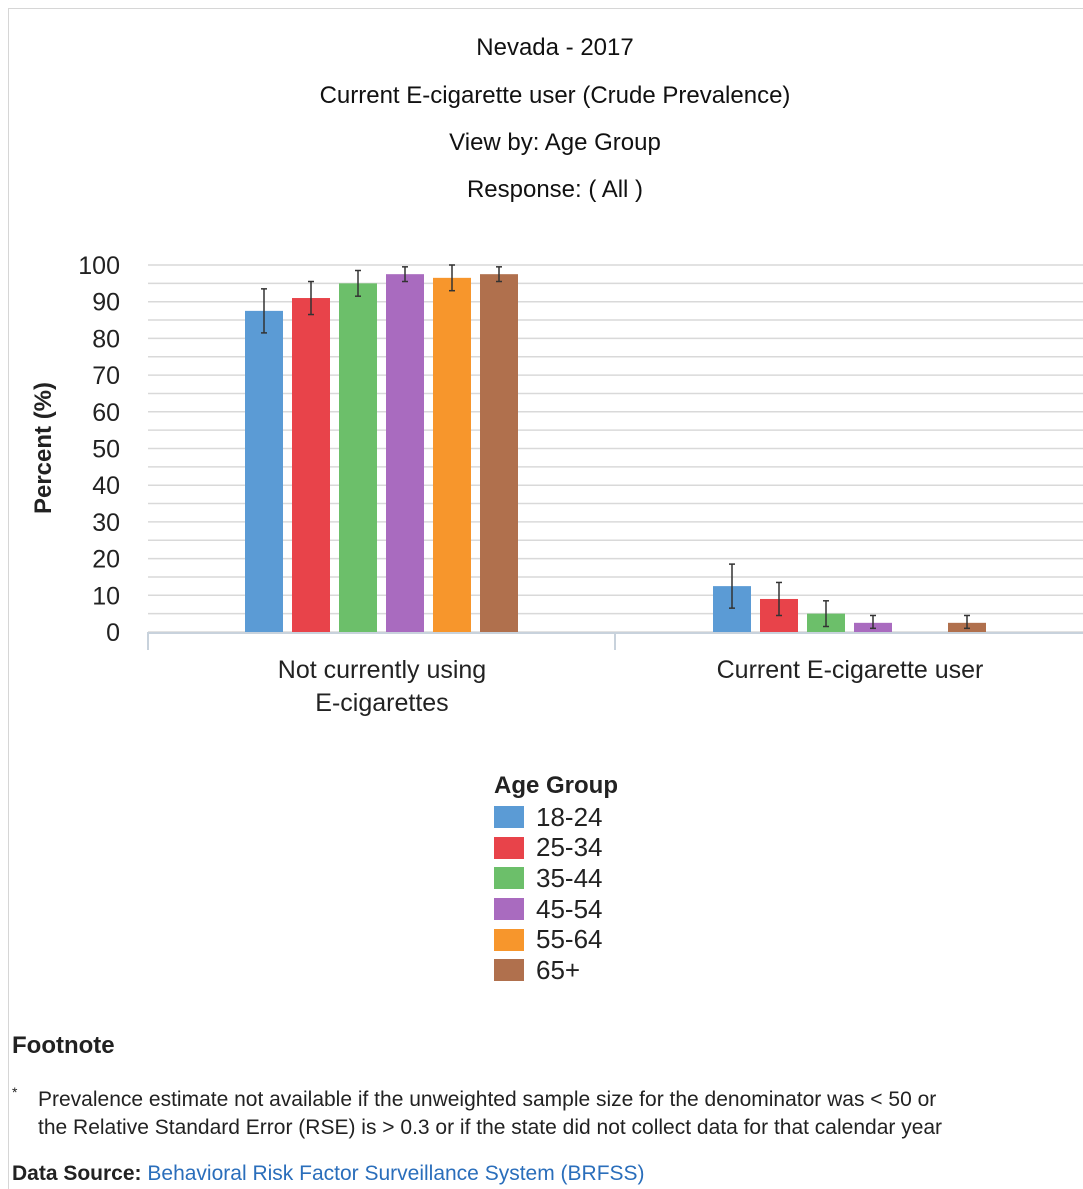  I want to click on y-tick-label: 20, so click(106, 560).